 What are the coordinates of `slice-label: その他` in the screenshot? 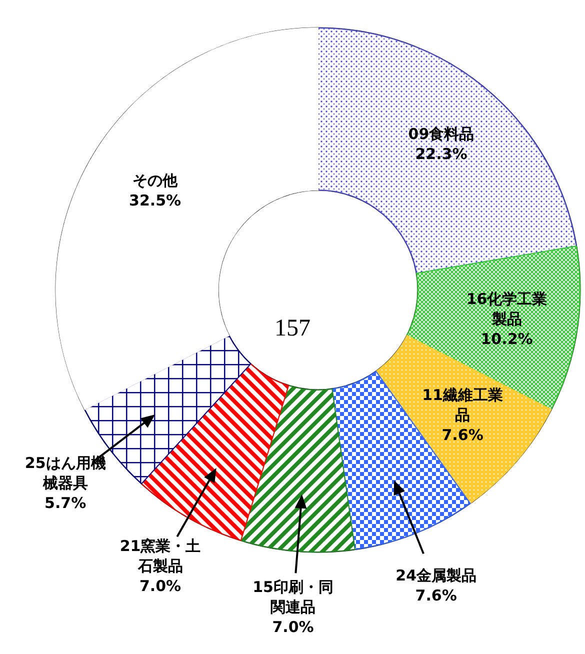 It's located at (155, 180).